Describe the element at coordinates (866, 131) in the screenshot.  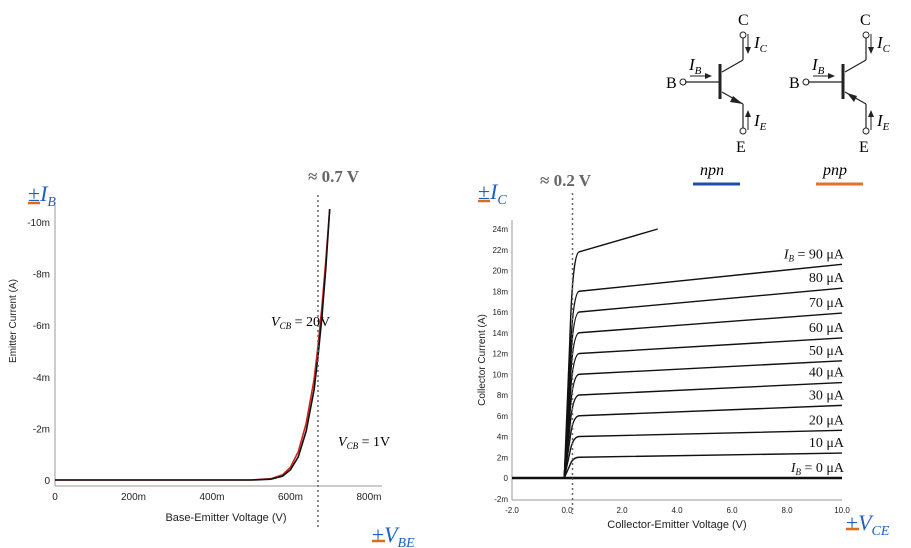
I see `pnp-emitter-terminal` at that location.